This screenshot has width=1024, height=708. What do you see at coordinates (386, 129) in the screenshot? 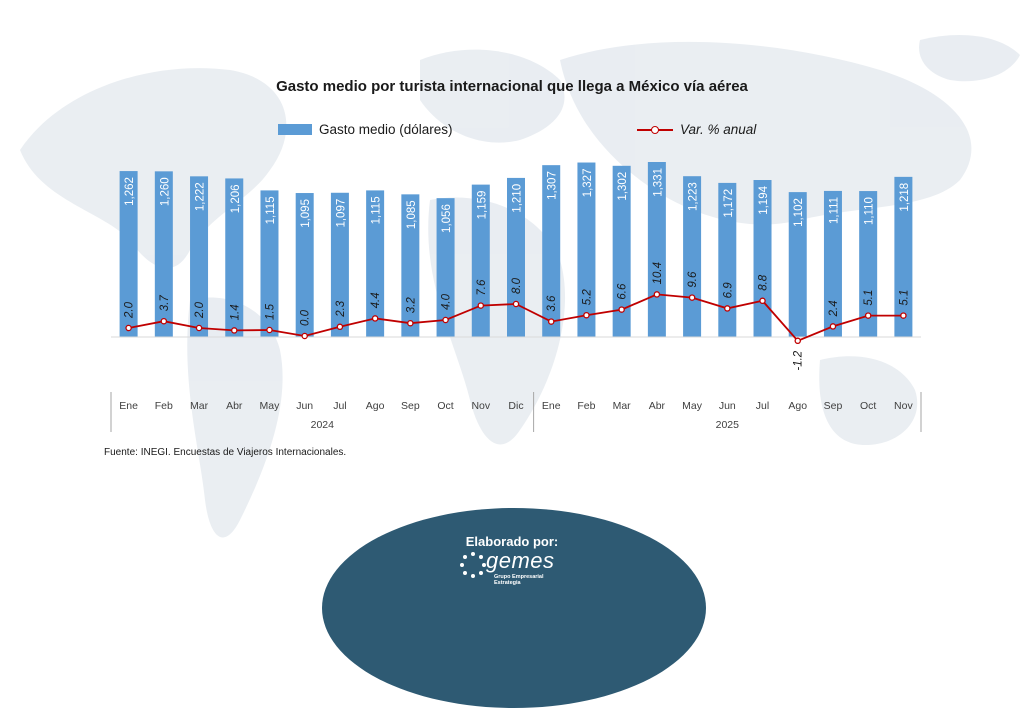
I see `legend-label-bars: Gasto medio (dólares)` at bounding box center [386, 129].